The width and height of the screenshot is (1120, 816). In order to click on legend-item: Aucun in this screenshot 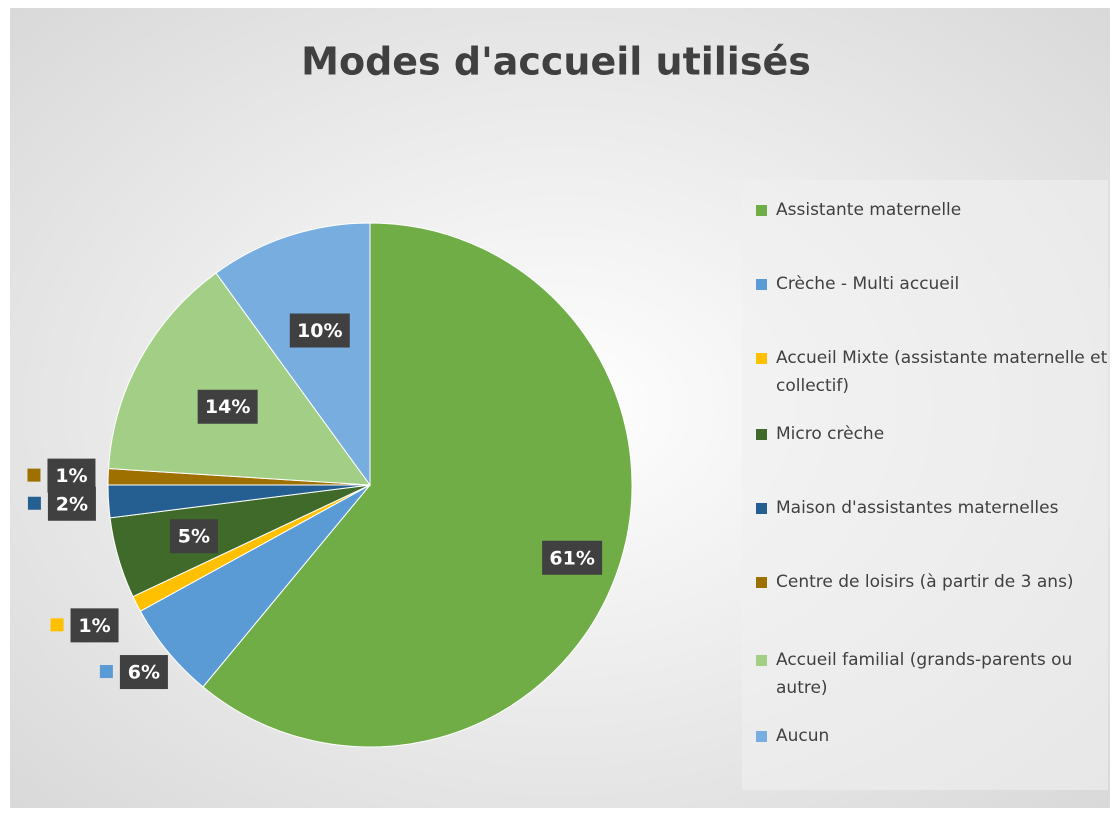, I will do `click(938, 736)`.